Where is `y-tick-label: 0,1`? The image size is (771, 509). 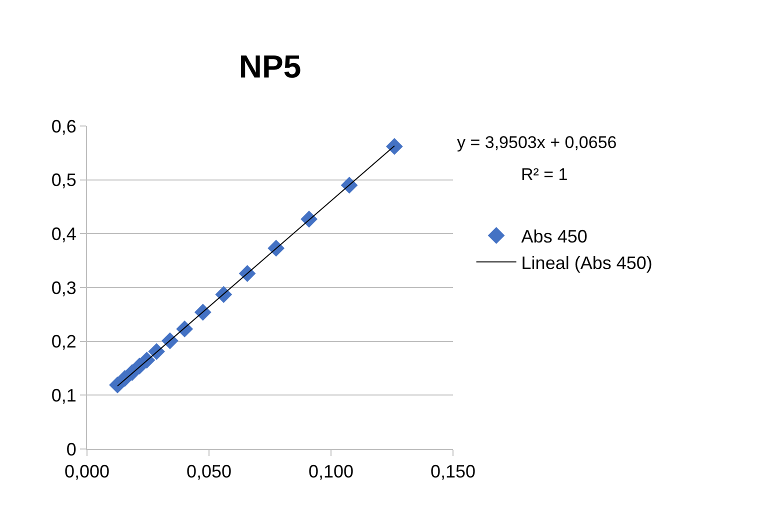
y-tick-label: 0,1 is located at coordinates (63, 395).